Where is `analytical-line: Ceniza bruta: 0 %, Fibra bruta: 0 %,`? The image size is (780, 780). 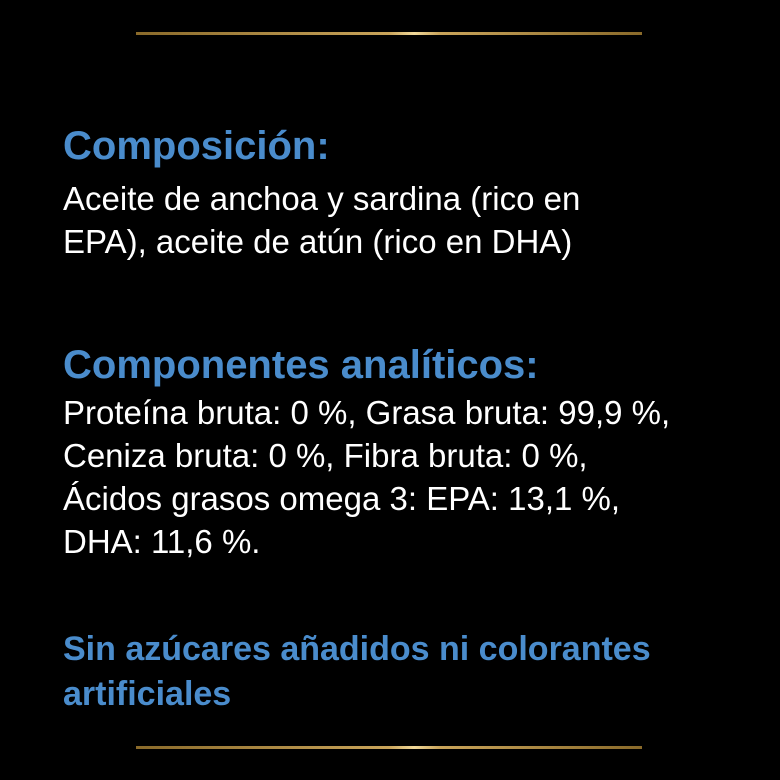
analytical-line: Ceniza bruta: 0 %, Fibra bruta: 0 %, is located at coordinates (325, 455).